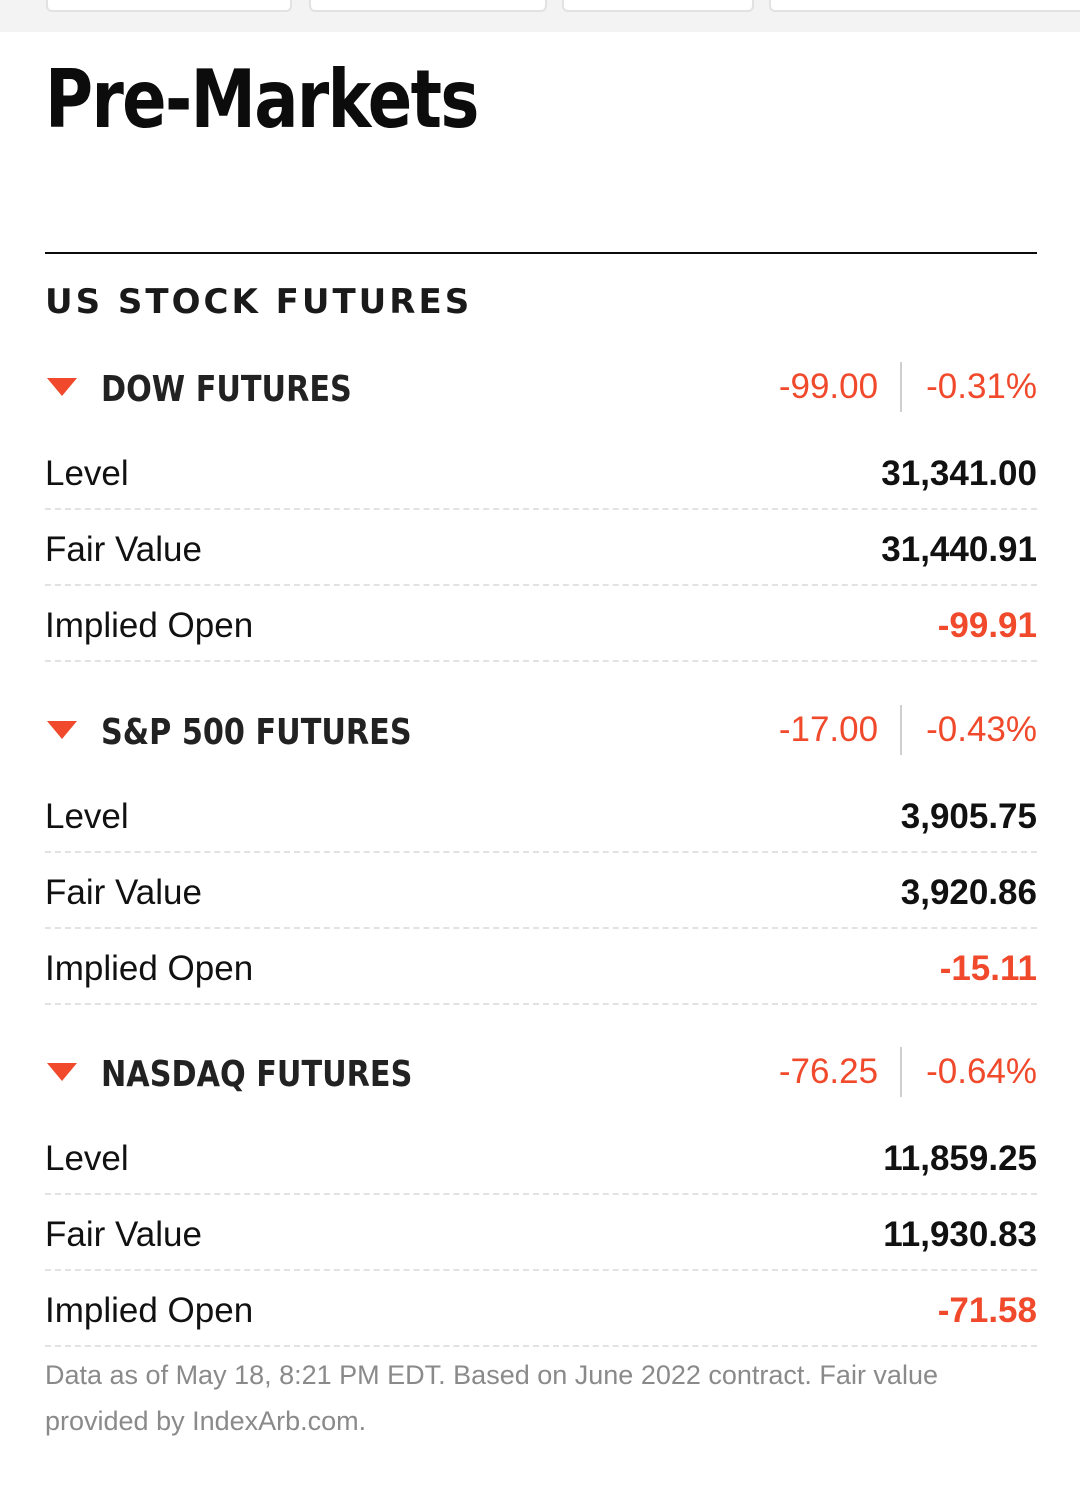 This screenshot has height=1503, width=1080. I want to click on futures-header: S&P 500 FUTURES -17.00 -0.43%, so click(541, 737).